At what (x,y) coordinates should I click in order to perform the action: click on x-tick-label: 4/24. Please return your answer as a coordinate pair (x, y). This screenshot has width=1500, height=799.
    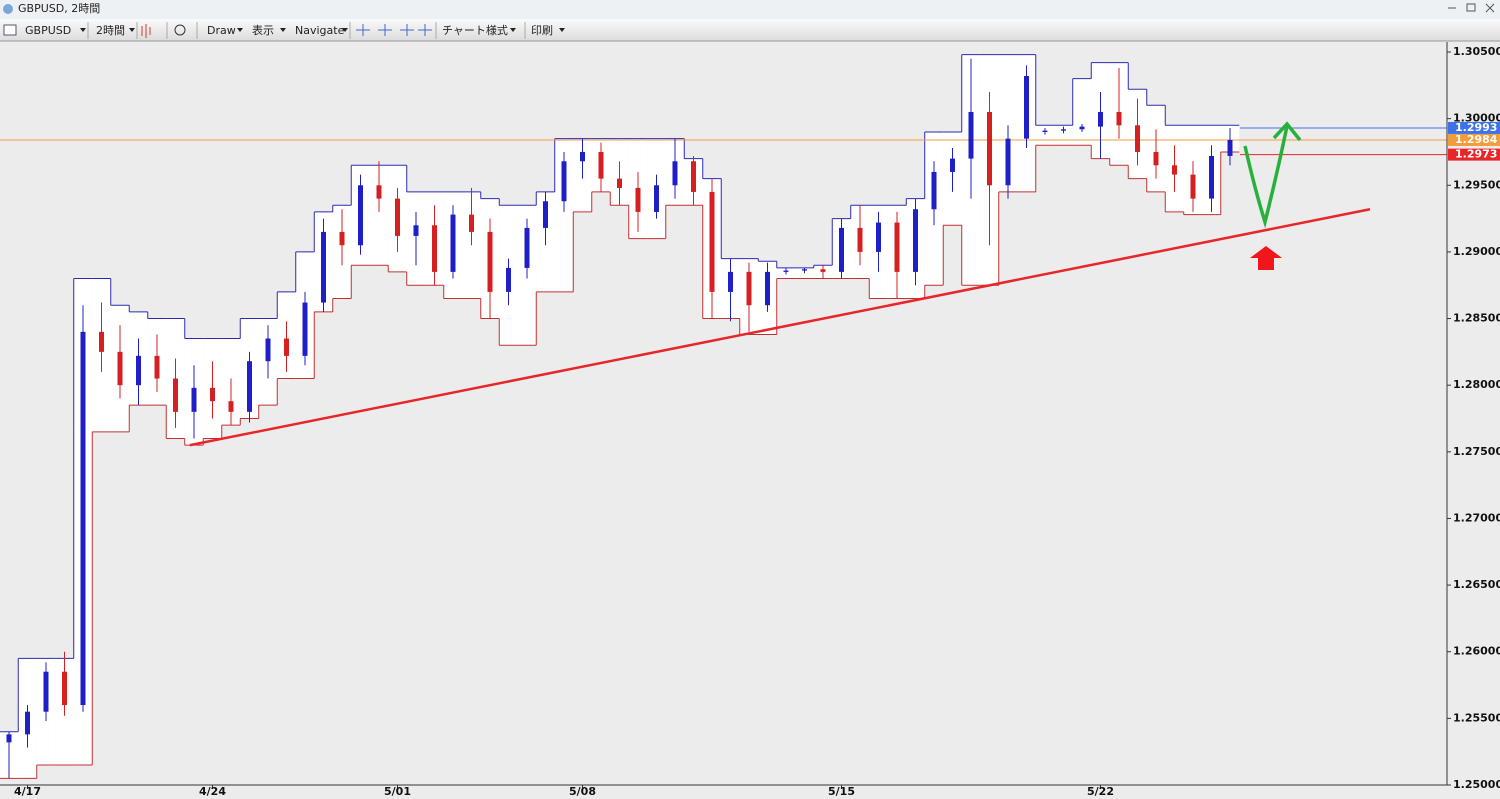
    Looking at the image, I should click on (212, 791).